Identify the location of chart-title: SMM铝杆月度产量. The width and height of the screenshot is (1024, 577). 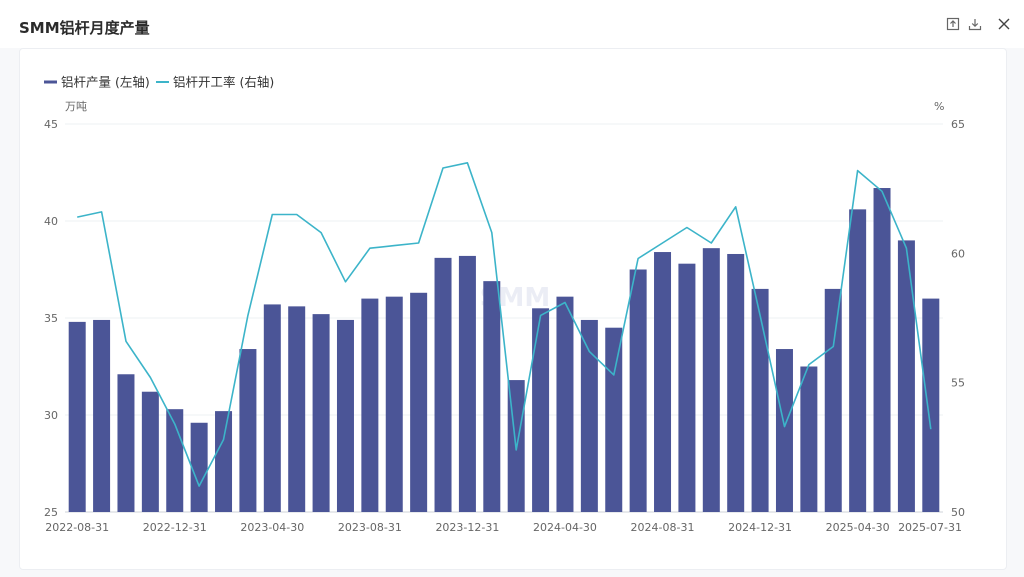
(84, 28).